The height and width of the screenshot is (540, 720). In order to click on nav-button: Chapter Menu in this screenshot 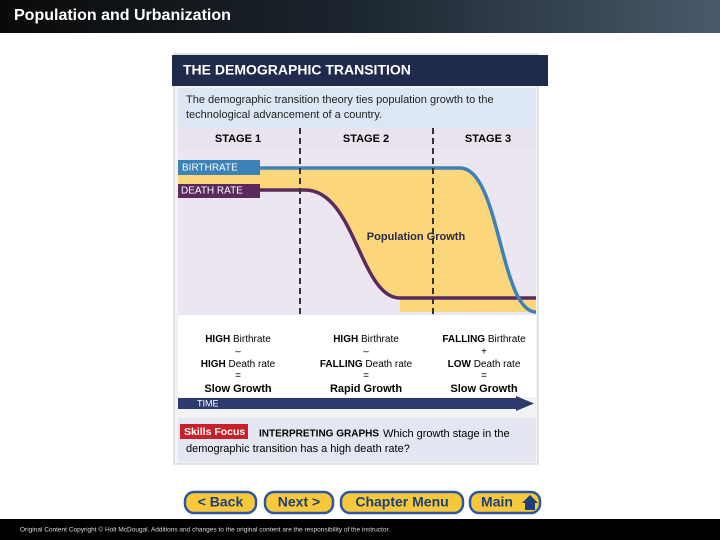, I will do `click(402, 502)`.